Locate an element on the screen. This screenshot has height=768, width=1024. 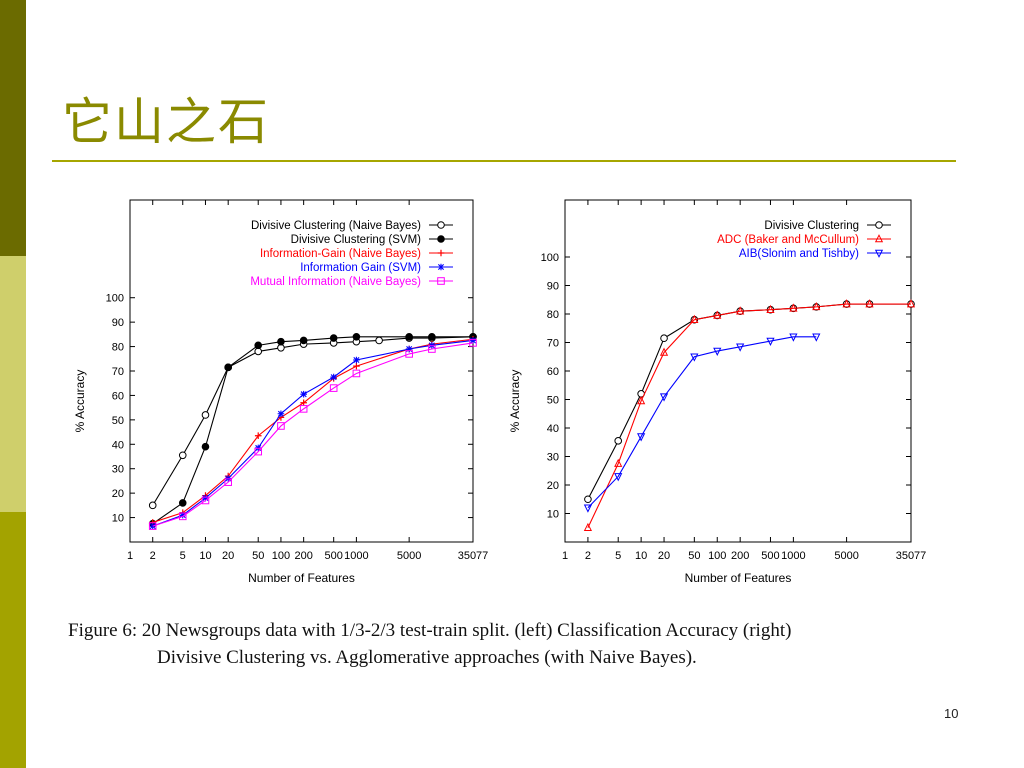
y-axis-label: % Accuracy is located at coordinates (80, 401).